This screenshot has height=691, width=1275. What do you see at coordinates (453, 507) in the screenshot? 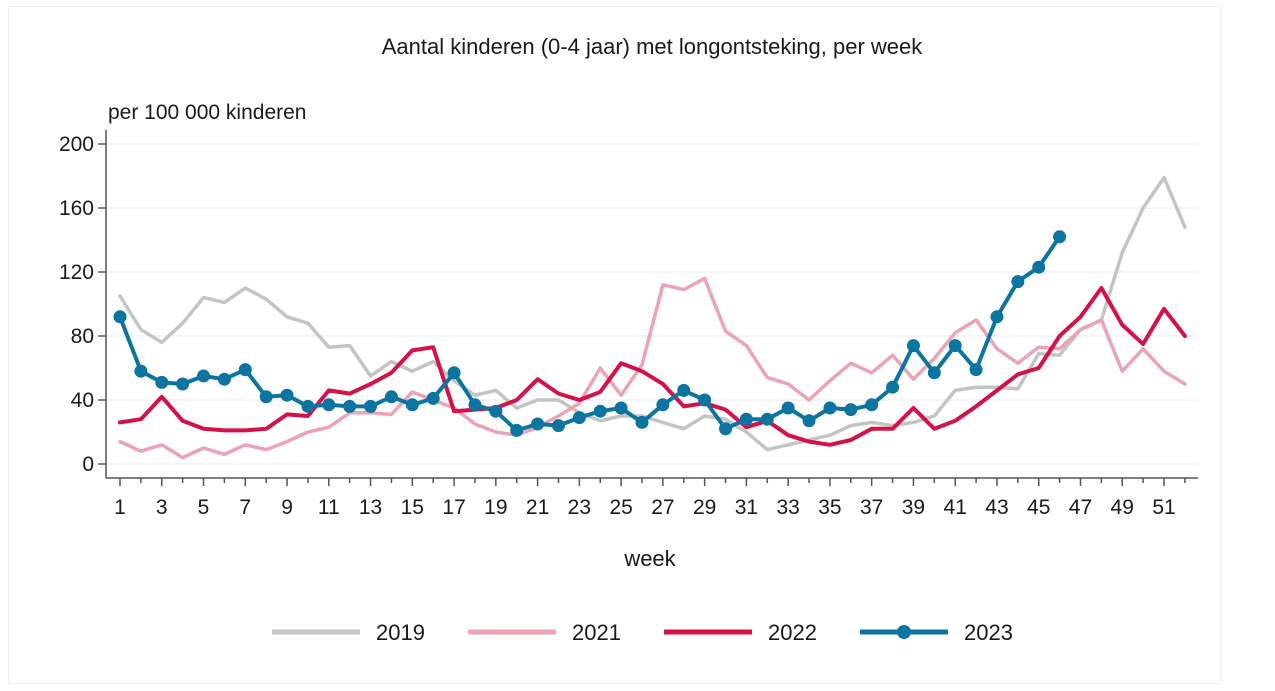
I see `x-tick-label: 17` at bounding box center [453, 507].